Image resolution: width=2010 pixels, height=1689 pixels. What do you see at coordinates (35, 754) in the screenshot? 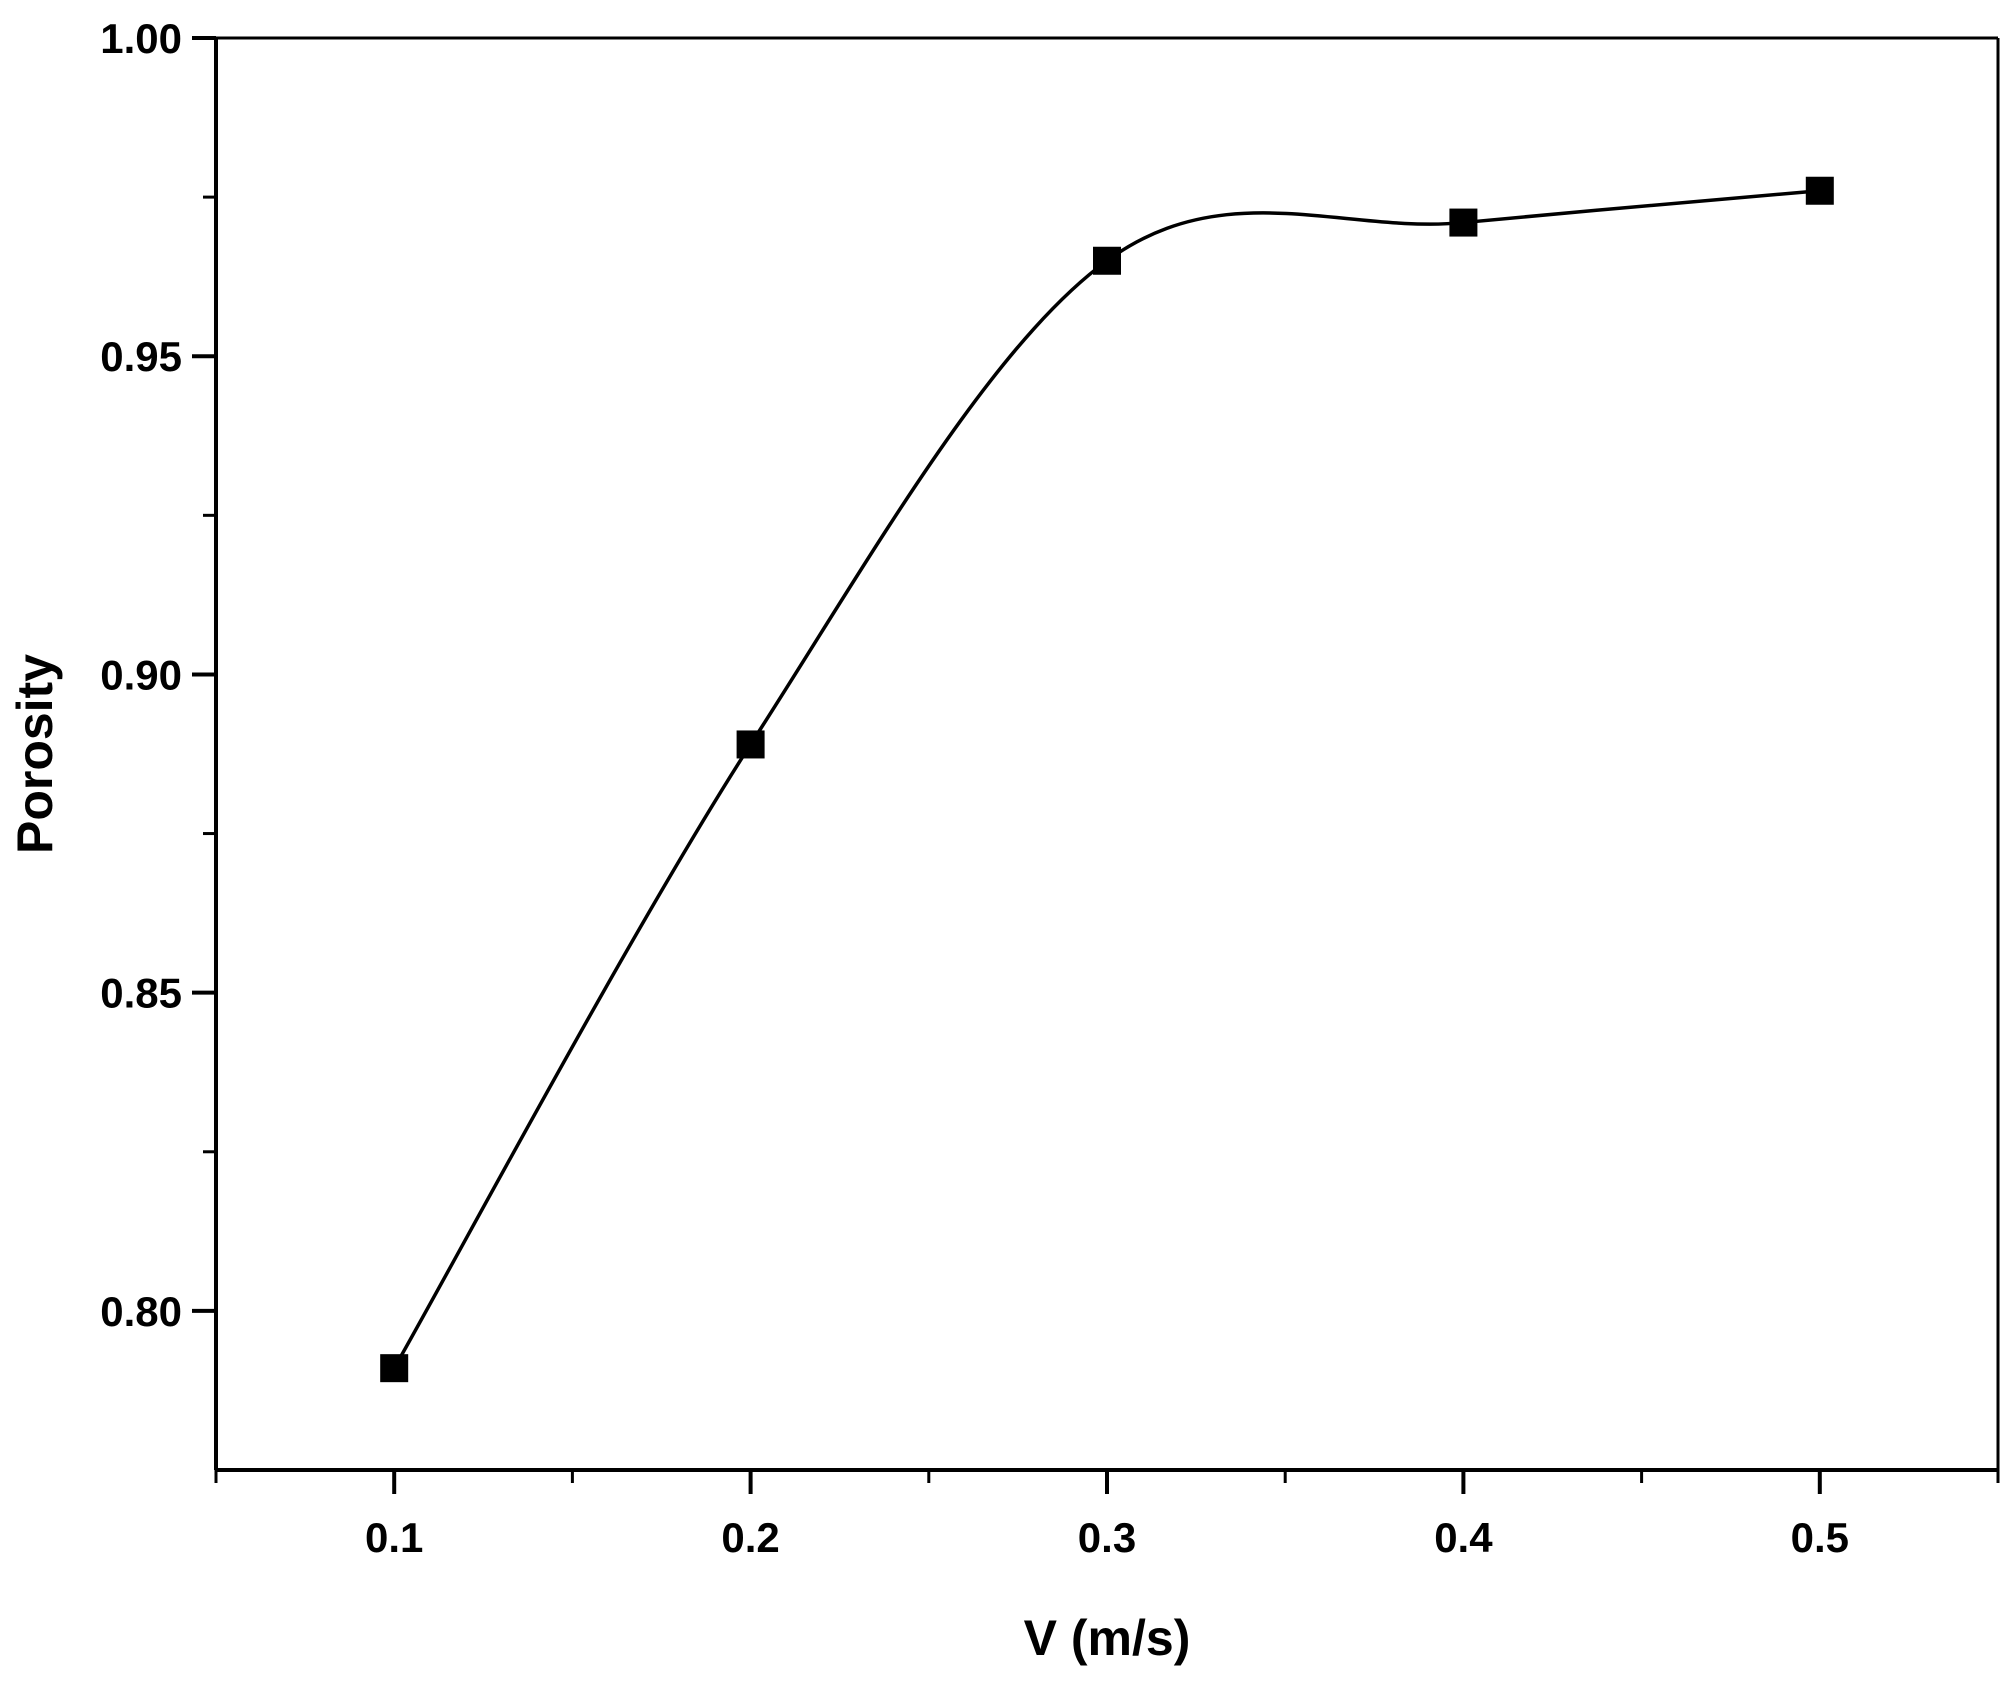
I see `y-axis-title: Porosity` at bounding box center [35, 754].